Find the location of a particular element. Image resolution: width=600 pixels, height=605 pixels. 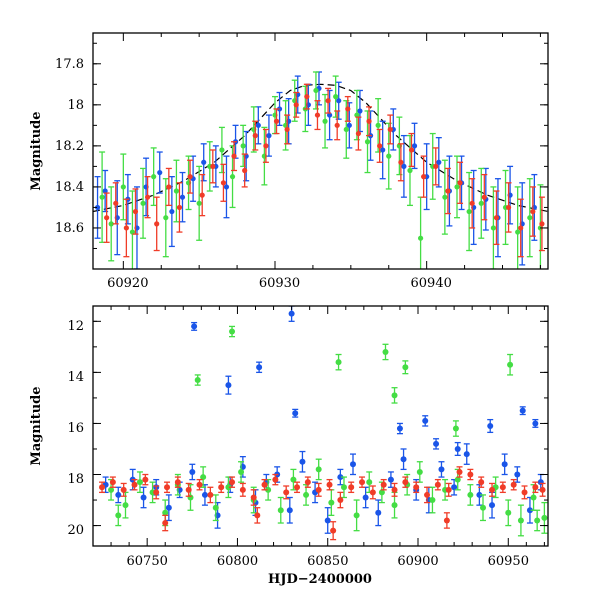

top-xtick-label-60920: 60920 is located at coordinates (127, 283).